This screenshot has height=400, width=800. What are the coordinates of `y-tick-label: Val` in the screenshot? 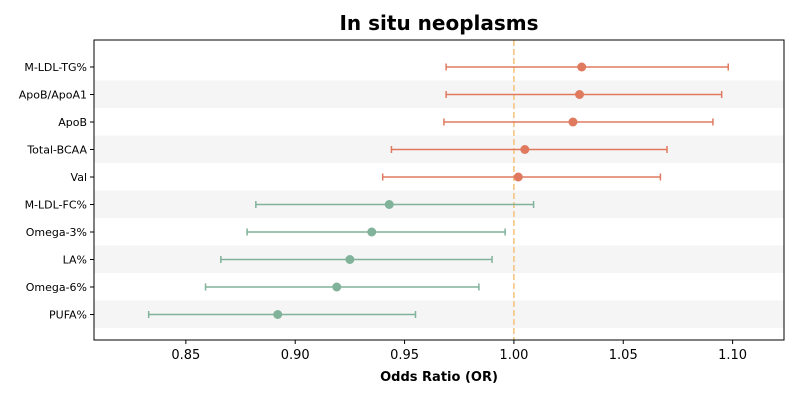 It's located at (79, 177).